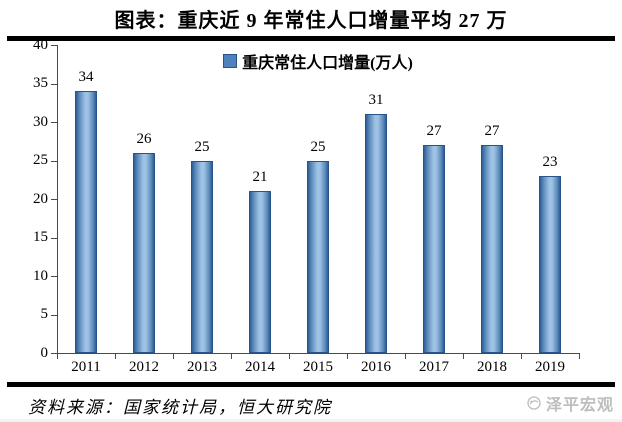 This screenshot has width=622, height=422. Describe the element at coordinates (40, 121) in the screenshot. I see `y-axis-label: 30` at that location.